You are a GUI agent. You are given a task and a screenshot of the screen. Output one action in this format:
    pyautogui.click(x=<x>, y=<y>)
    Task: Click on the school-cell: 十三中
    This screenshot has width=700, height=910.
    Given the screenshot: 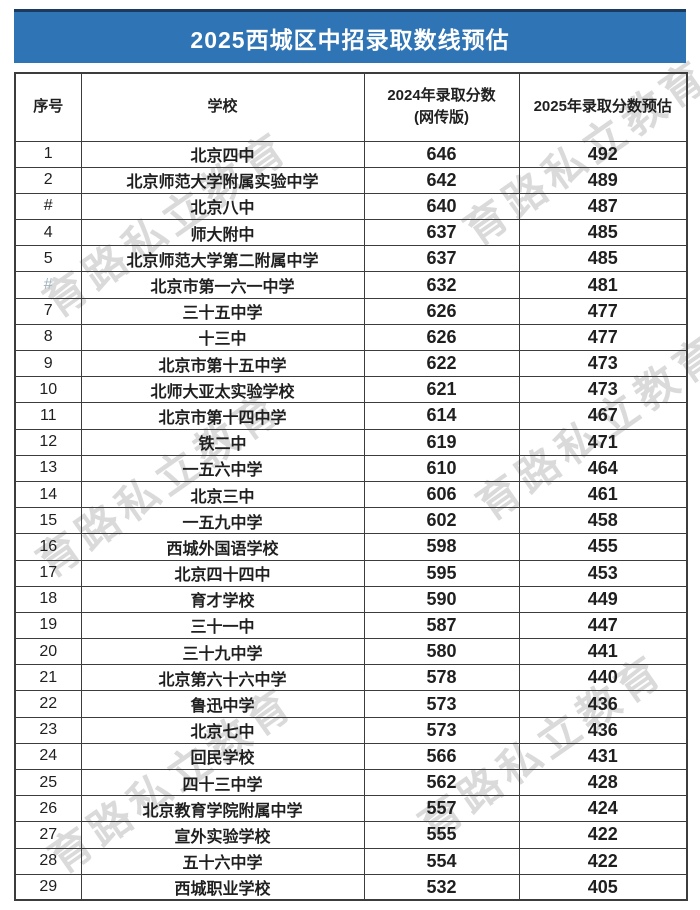 What is the action you would take?
    pyautogui.click(x=222, y=337)
    